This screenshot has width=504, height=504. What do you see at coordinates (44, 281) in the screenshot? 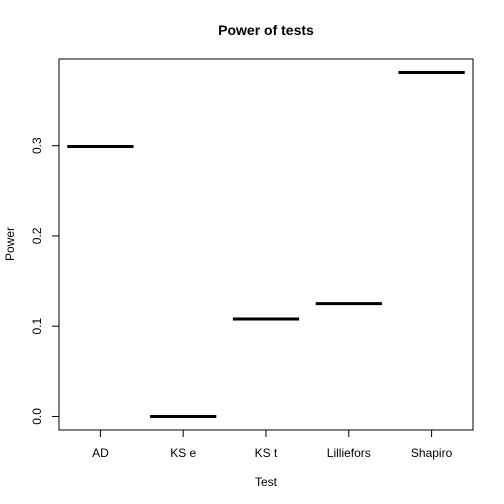
I see `y-axis: 0.0 0.1 0.2 0.3` at bounding box center [44, 281].